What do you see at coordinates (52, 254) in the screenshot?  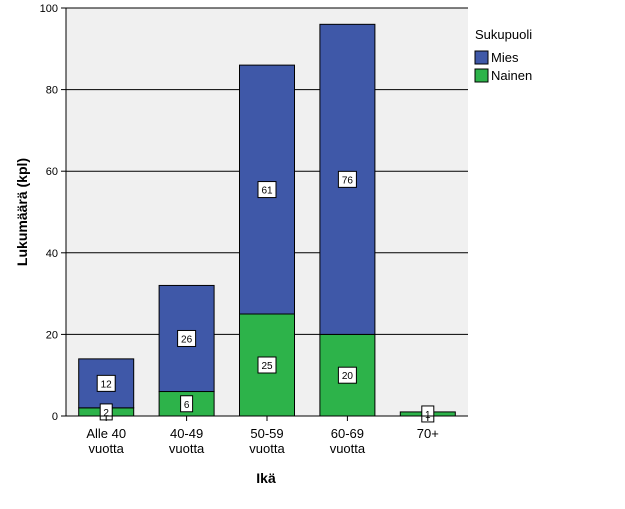 I see `y-tick-label: 40` at bounding box center [52, 254].